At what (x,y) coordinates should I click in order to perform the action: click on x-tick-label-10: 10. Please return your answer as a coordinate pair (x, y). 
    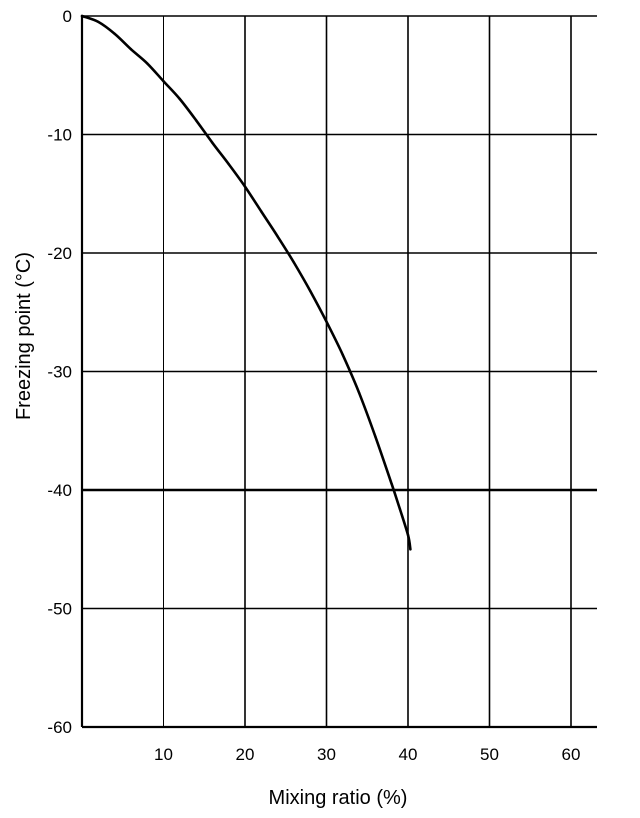
    Looking at the image, I should click on (163, 754).